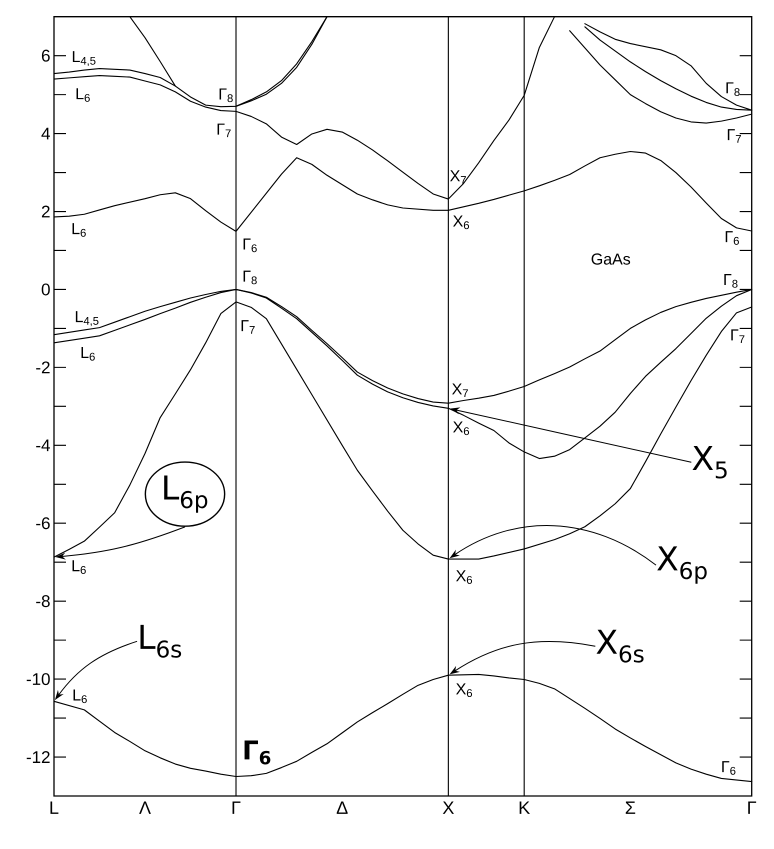  Describe the element at coordinates (186, 494) in the screenshot. I see `annotation: L$_{6p}$` at that location.